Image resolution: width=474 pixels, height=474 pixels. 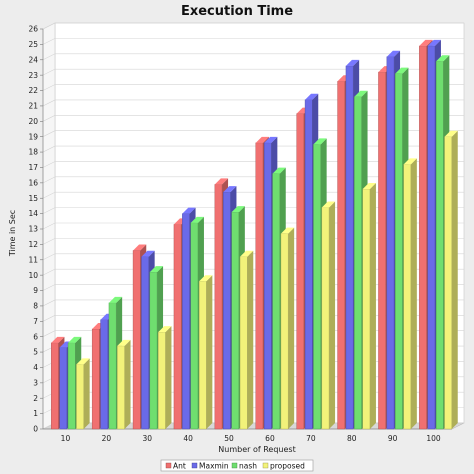 I want to click on y-tick-label: 24, so click(x=33, y=59).